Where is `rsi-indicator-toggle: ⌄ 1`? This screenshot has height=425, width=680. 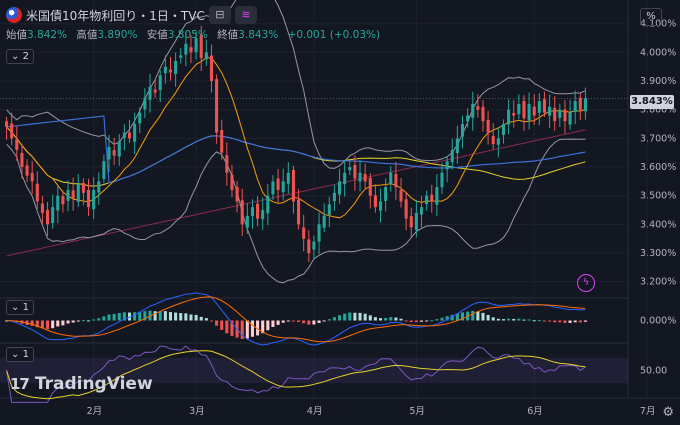
rsi-indicator-toggle: ⌄ 1 is located at coordinates (20, 354).